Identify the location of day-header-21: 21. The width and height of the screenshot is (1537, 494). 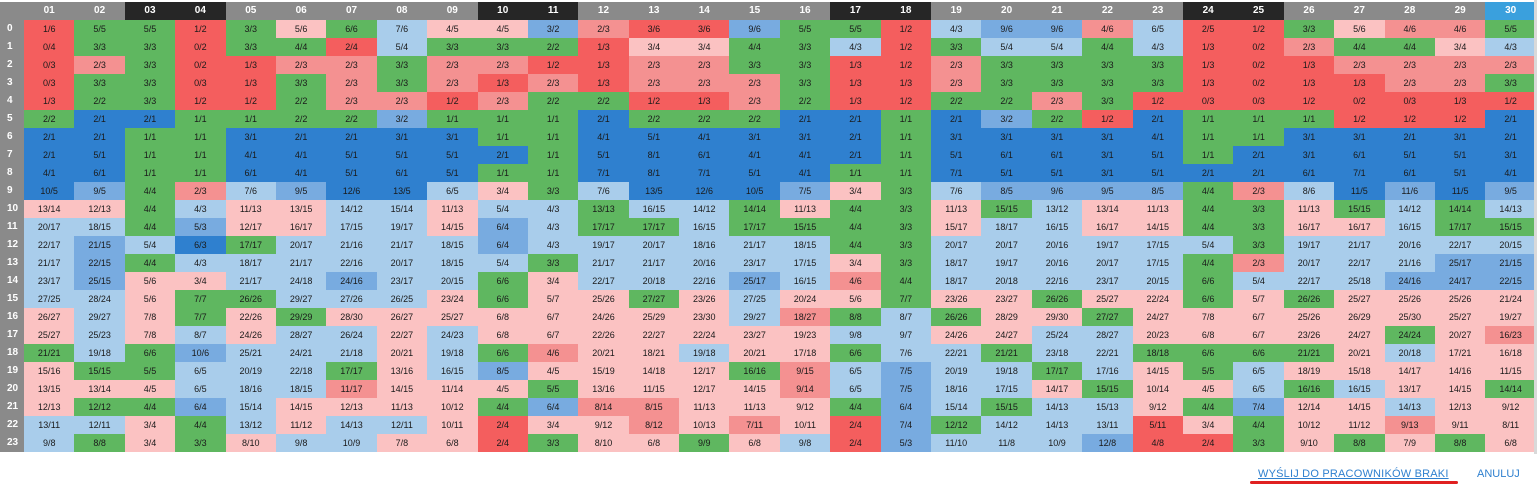
(1057, 11).